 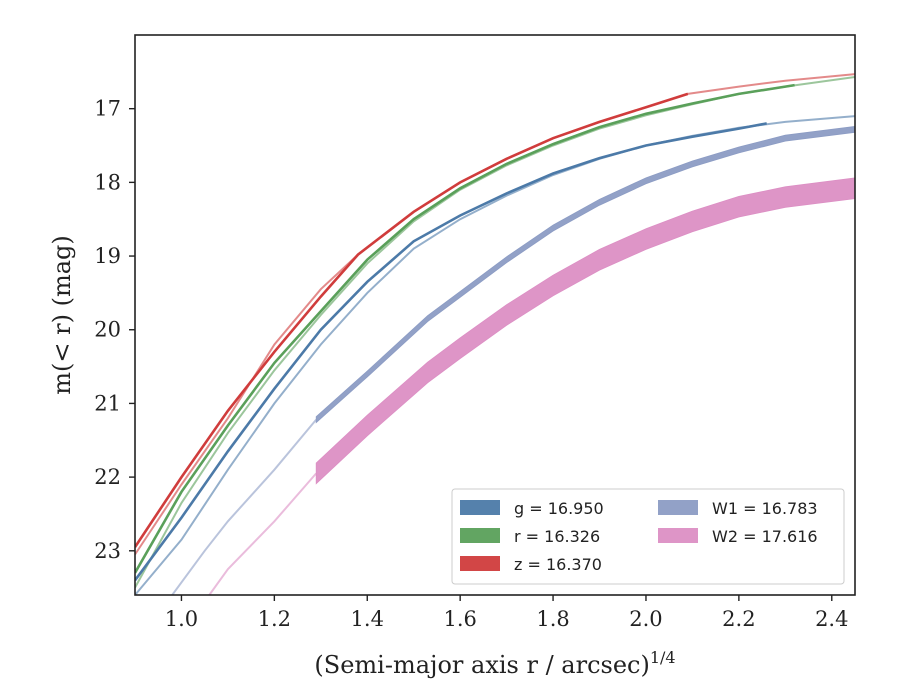 I want to click on legend-swatch-w2, so click(x=678, y=535).